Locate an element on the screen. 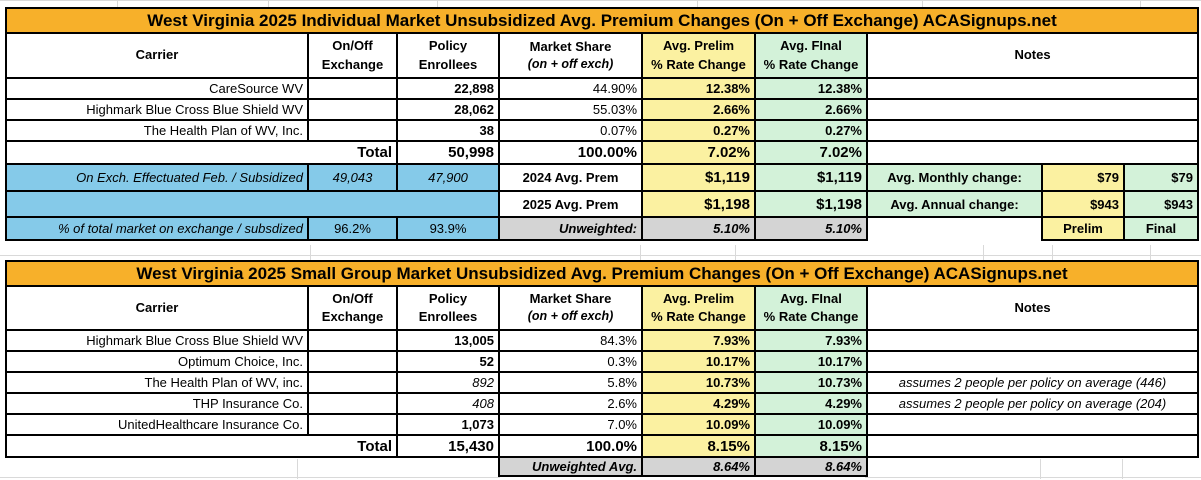  pct-subsidized: 96.2% is located at coordinates (352, 228).